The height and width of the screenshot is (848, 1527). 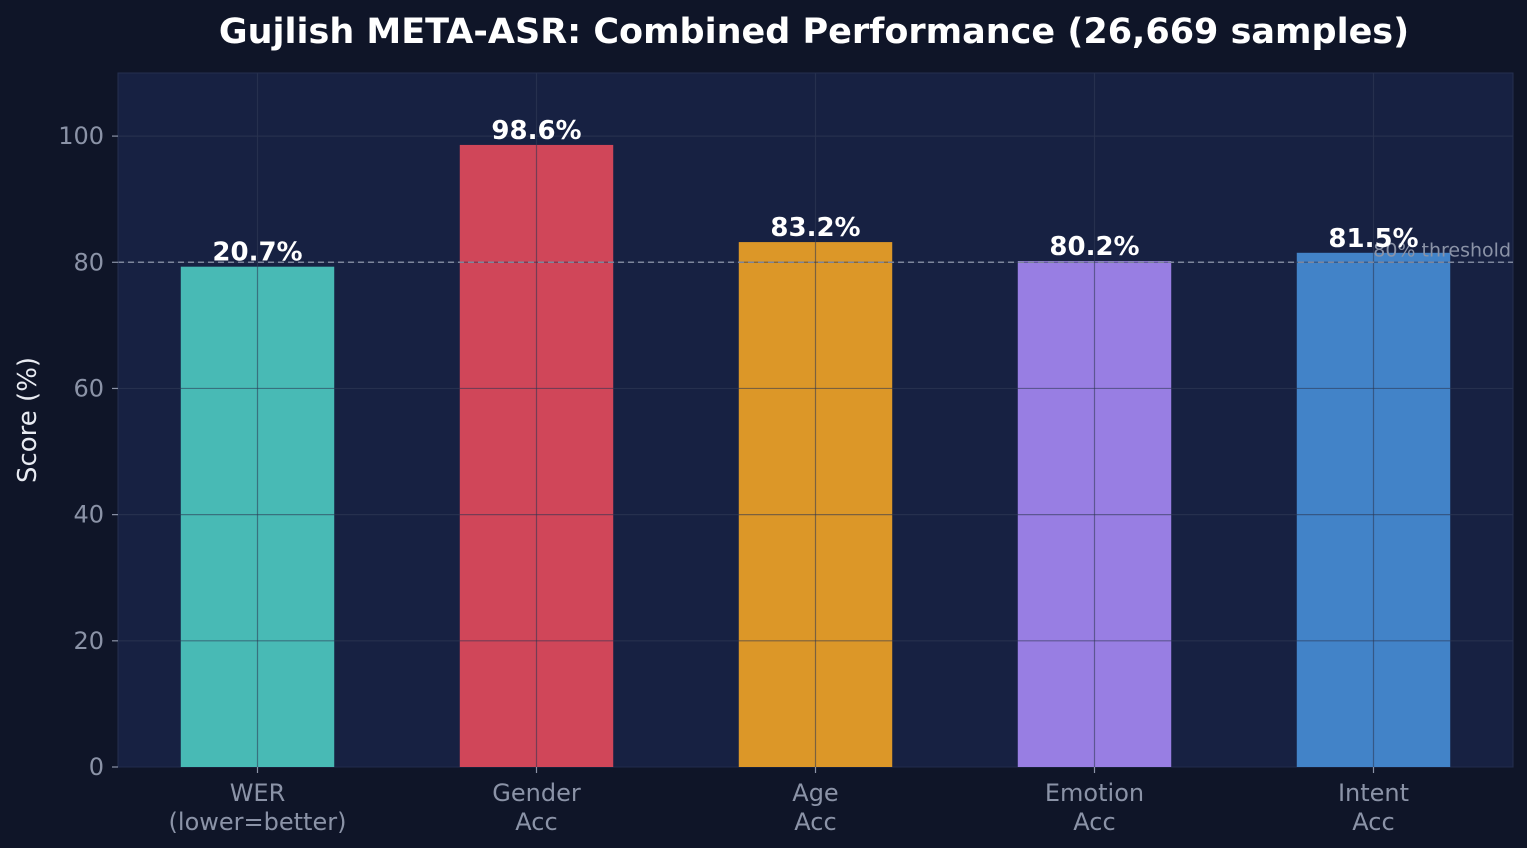 I want to click on value-label: 98.6%, so click(x=536, y=131).